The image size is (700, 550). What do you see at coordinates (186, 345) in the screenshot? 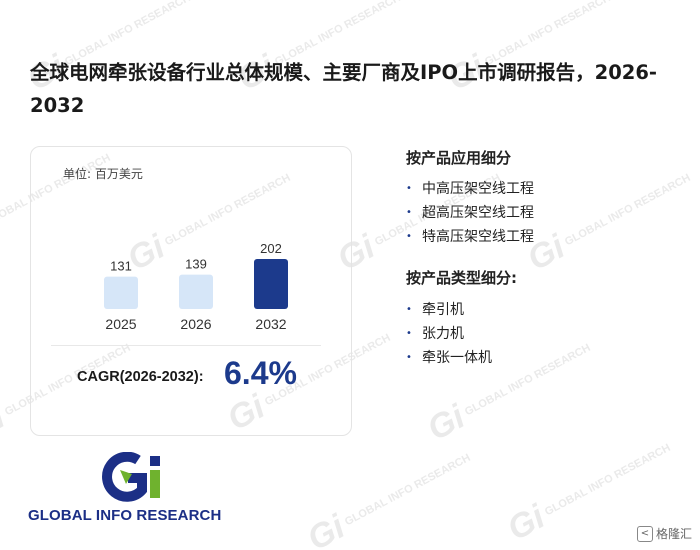
I see `card-divider` at bounding box center [186, 345].